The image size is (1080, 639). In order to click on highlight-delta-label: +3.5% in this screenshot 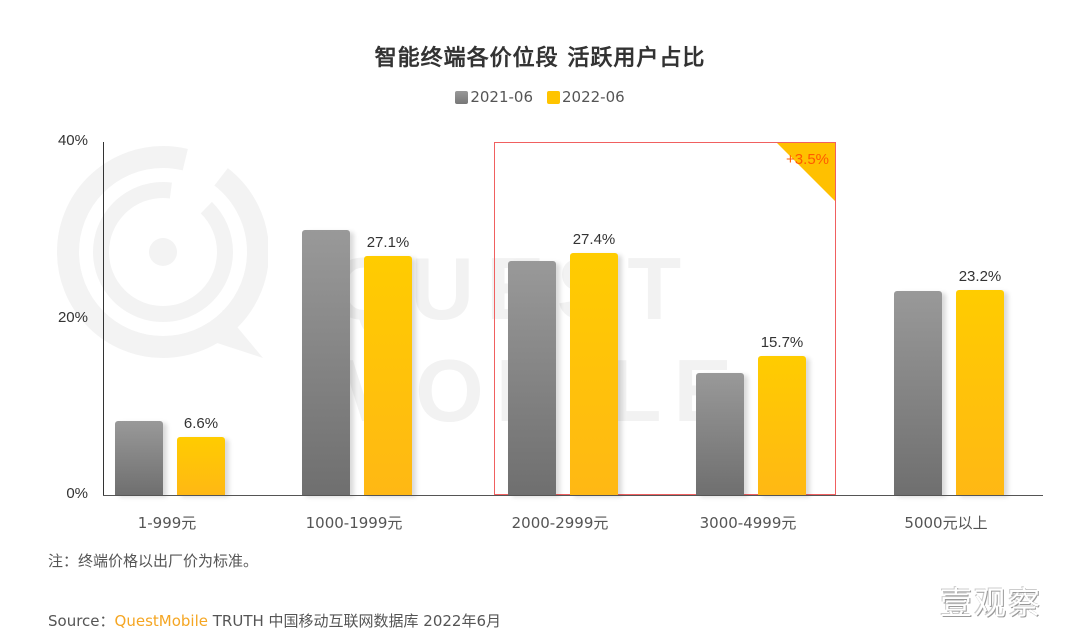, I will do `click(807, 159)`.